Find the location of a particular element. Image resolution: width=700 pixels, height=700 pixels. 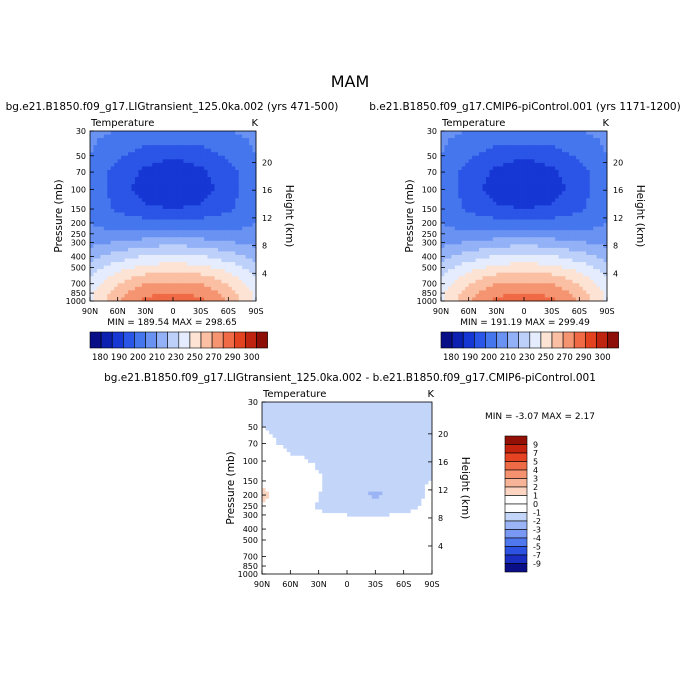

colorbar-swatch is located at coordinates (590, 340).